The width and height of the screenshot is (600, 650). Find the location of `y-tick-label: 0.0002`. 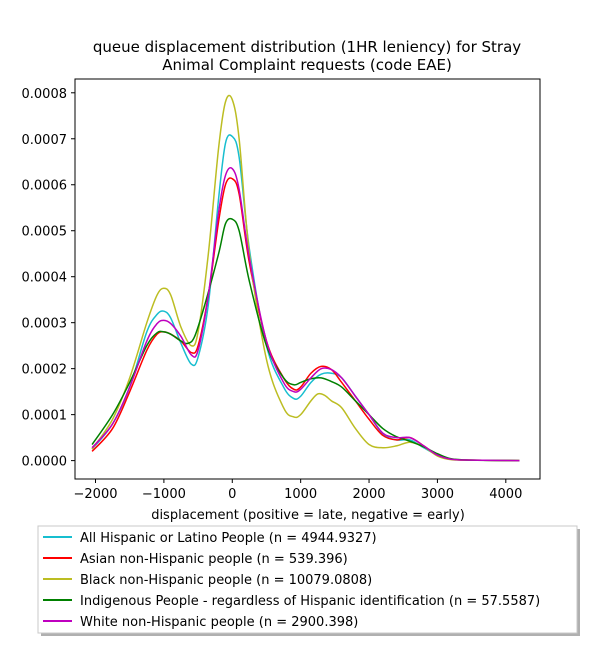

y-tick-label: 0.0002 is located at coordinates (45, 370).